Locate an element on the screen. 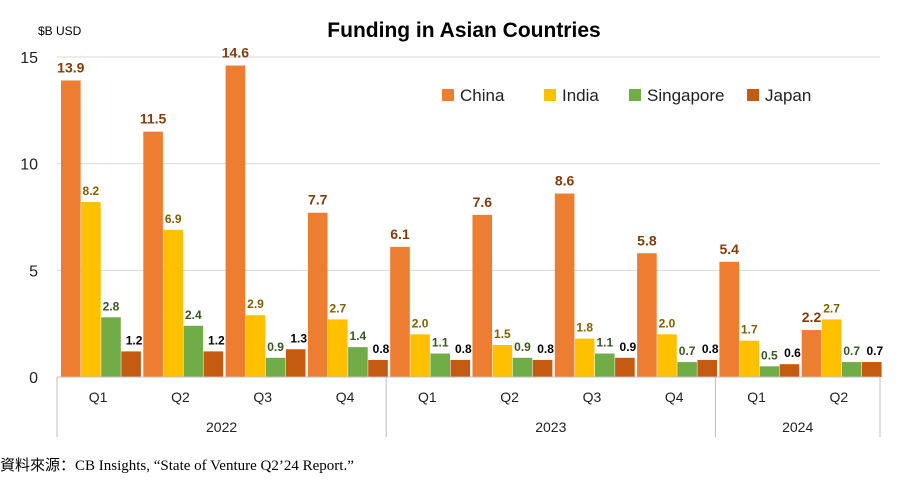 The width and height of the screenshot is (900, 485). data-label-china: 13.9 is located at coordinates (70, 67).